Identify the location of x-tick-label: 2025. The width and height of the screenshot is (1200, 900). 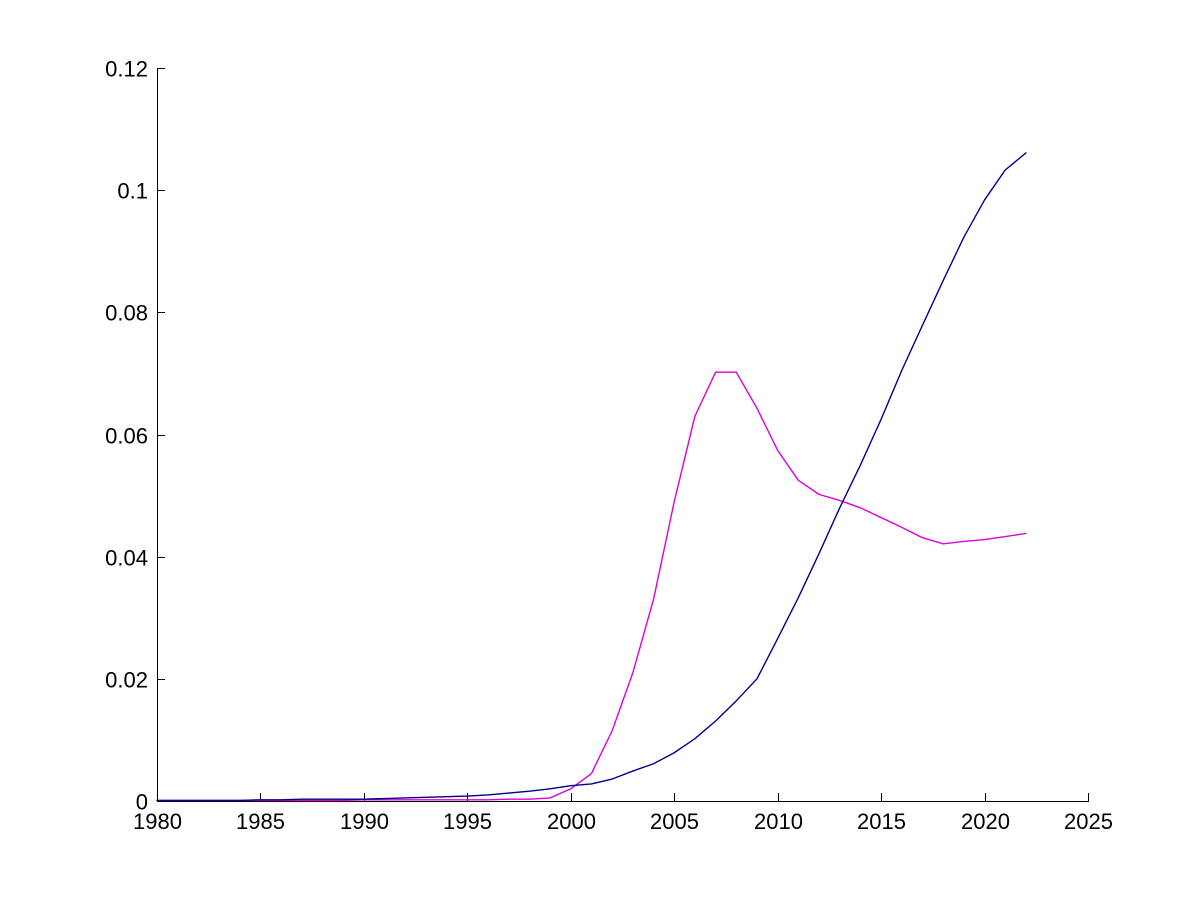
(1088, 821).